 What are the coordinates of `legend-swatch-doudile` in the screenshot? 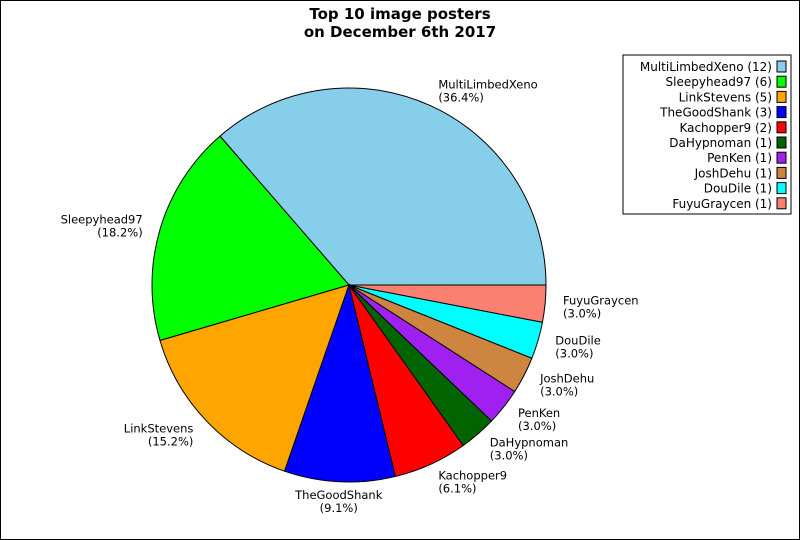 It's located at (781, 188).